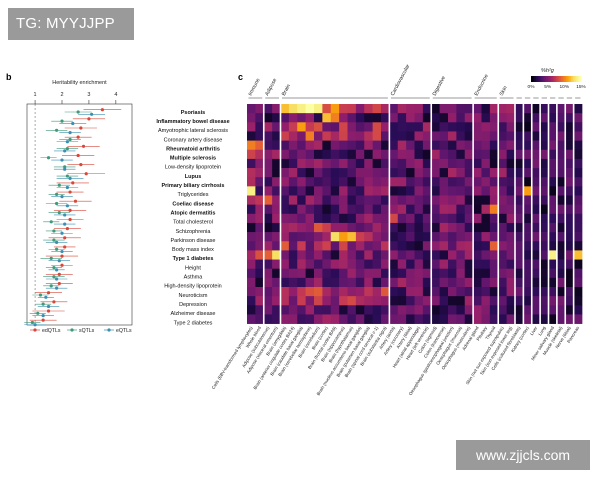  What do you see at coordinates (192, 296) in the screenshot?
I see `trait-label: Neuroticism` at bounding box center [192, 296].